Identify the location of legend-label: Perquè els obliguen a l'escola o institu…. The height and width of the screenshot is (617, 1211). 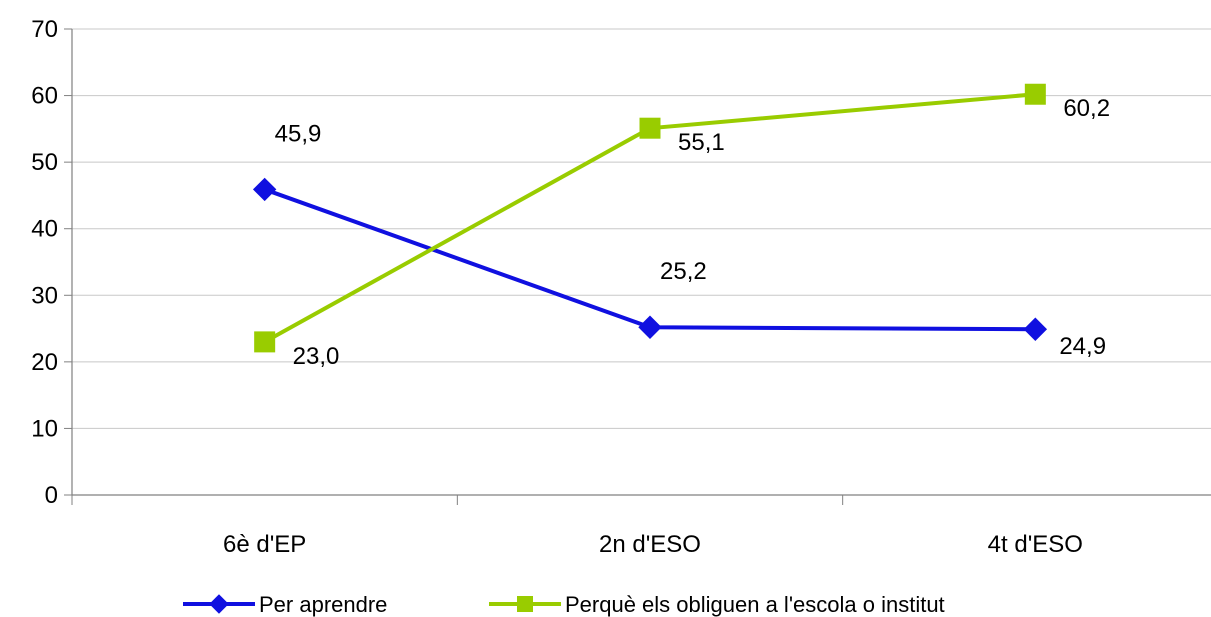
(755, 604).